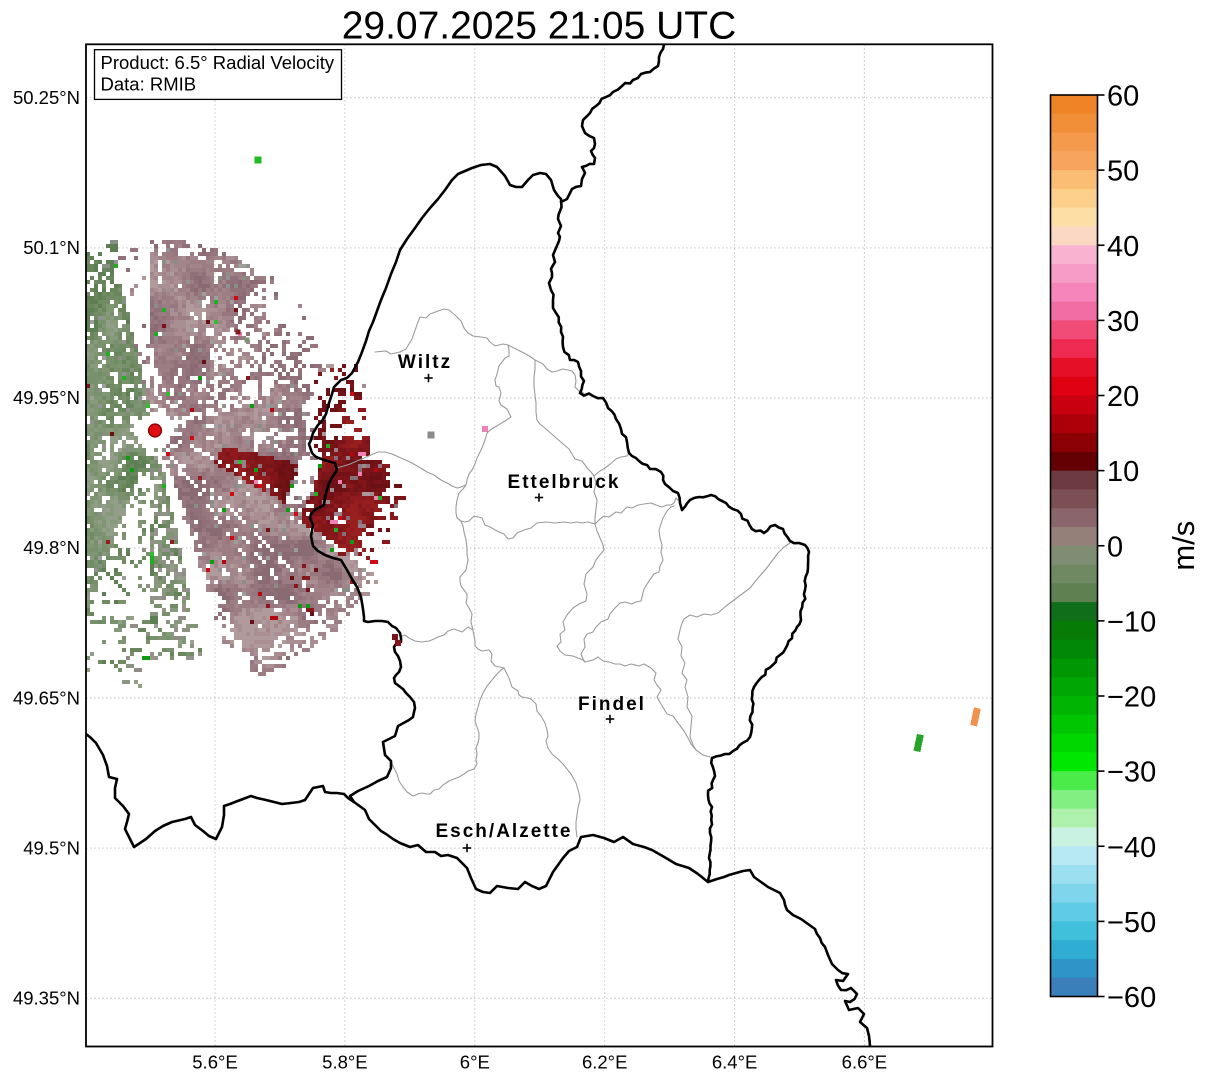 Image resolution: width=1207 pixels, height=1086 pixels. I want to click on svg-text: 6°E, so click(475, 1062).